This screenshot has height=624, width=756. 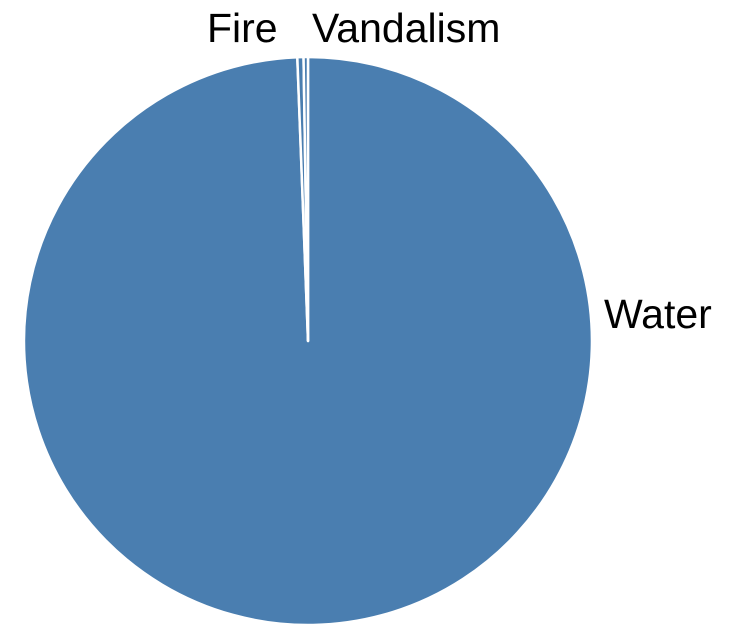 What do you see at coordinates (306, 199) in the screenshot?
I see `pie-slice-vandalism` at bounding box center [306, 199].